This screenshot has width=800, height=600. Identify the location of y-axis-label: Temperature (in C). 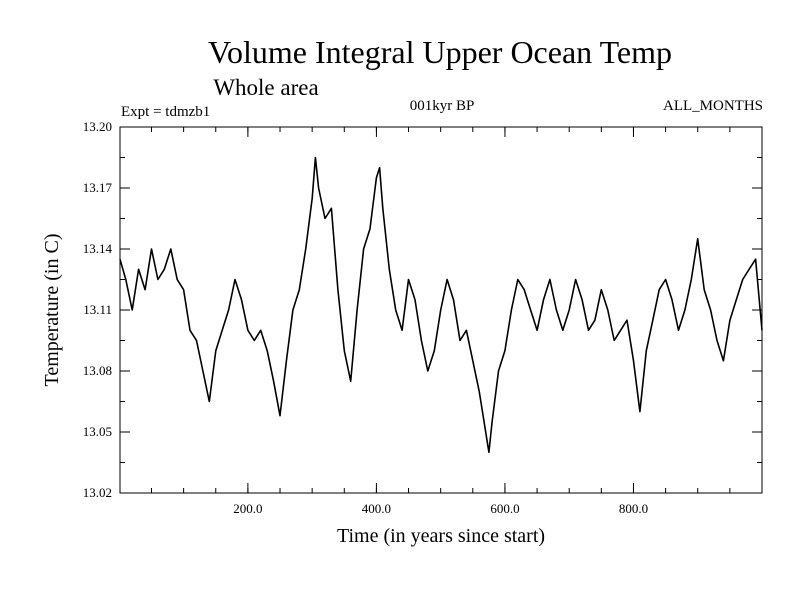
(52, 310).